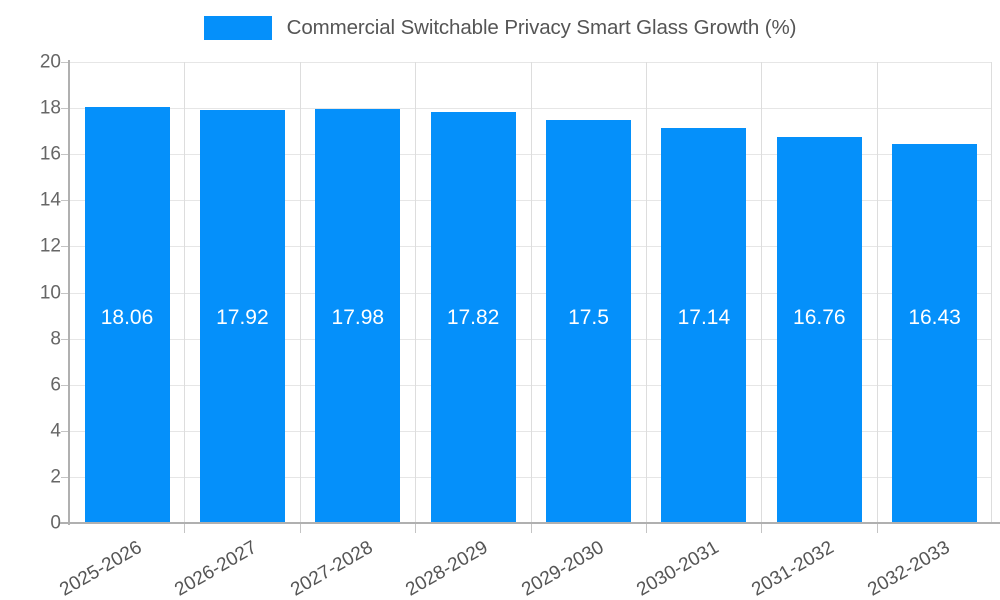 Image resolution: width=1000 pixels, height=600 pixels. Describe the element at coordinates (55, 339) in the screenshot. I see `y-tick-label: 8` at that location.